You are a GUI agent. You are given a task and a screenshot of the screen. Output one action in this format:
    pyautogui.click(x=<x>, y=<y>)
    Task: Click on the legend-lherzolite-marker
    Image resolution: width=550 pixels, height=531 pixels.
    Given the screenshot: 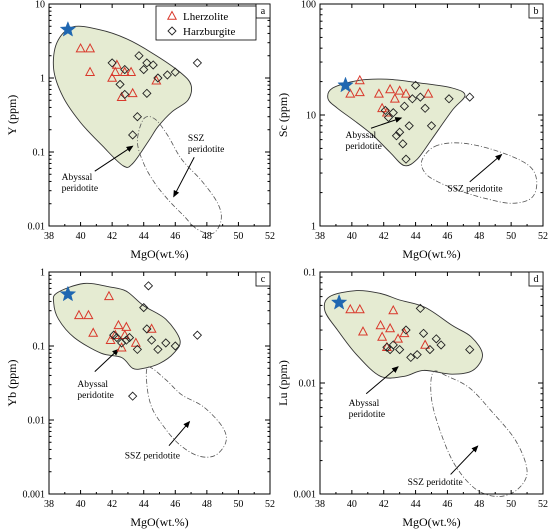 What is the action you would take?
    pyautogui.click(x=172, y=15)
    